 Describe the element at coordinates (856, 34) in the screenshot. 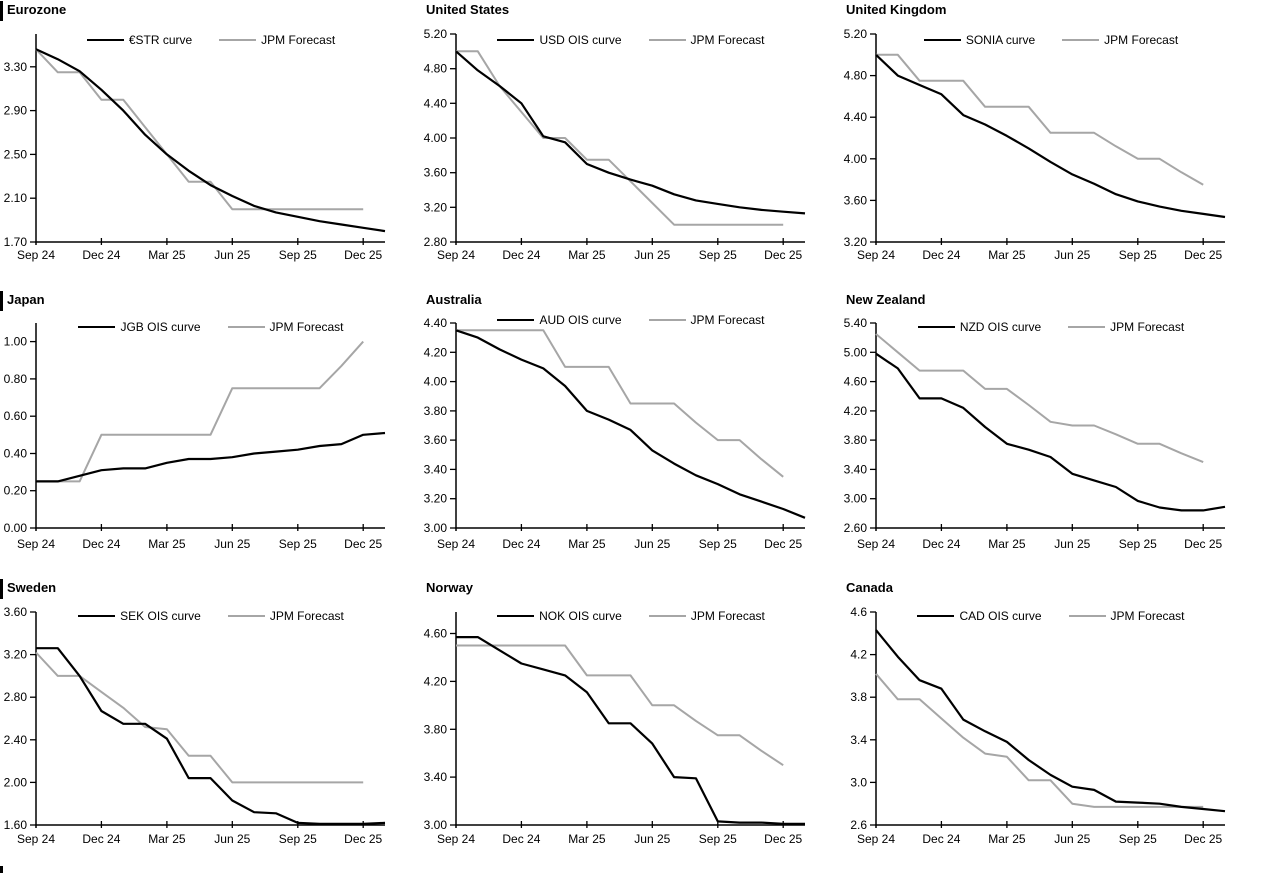

I see `y-tick-label: 5.20` at that location.